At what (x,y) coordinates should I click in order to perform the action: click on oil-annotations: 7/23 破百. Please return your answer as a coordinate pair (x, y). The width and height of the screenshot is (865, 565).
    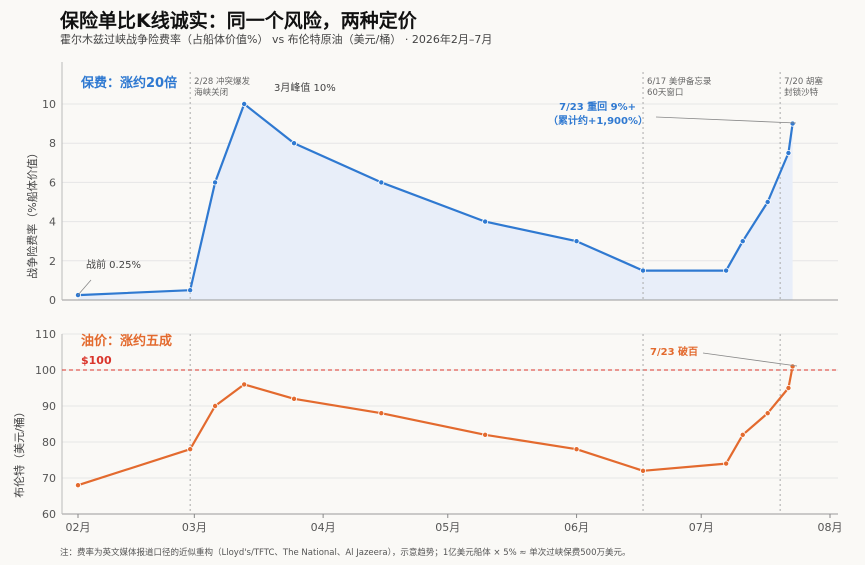
    Looking at the image, I should click on (724, 356).